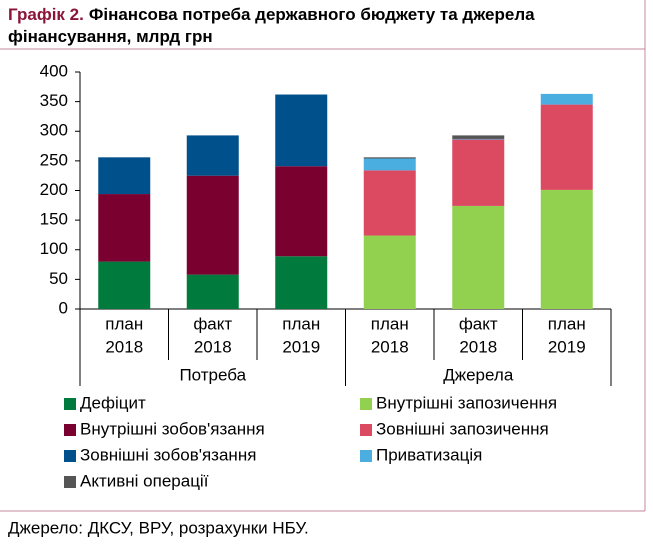  I want to click on y-tick-label: 0, so click(63, 307).